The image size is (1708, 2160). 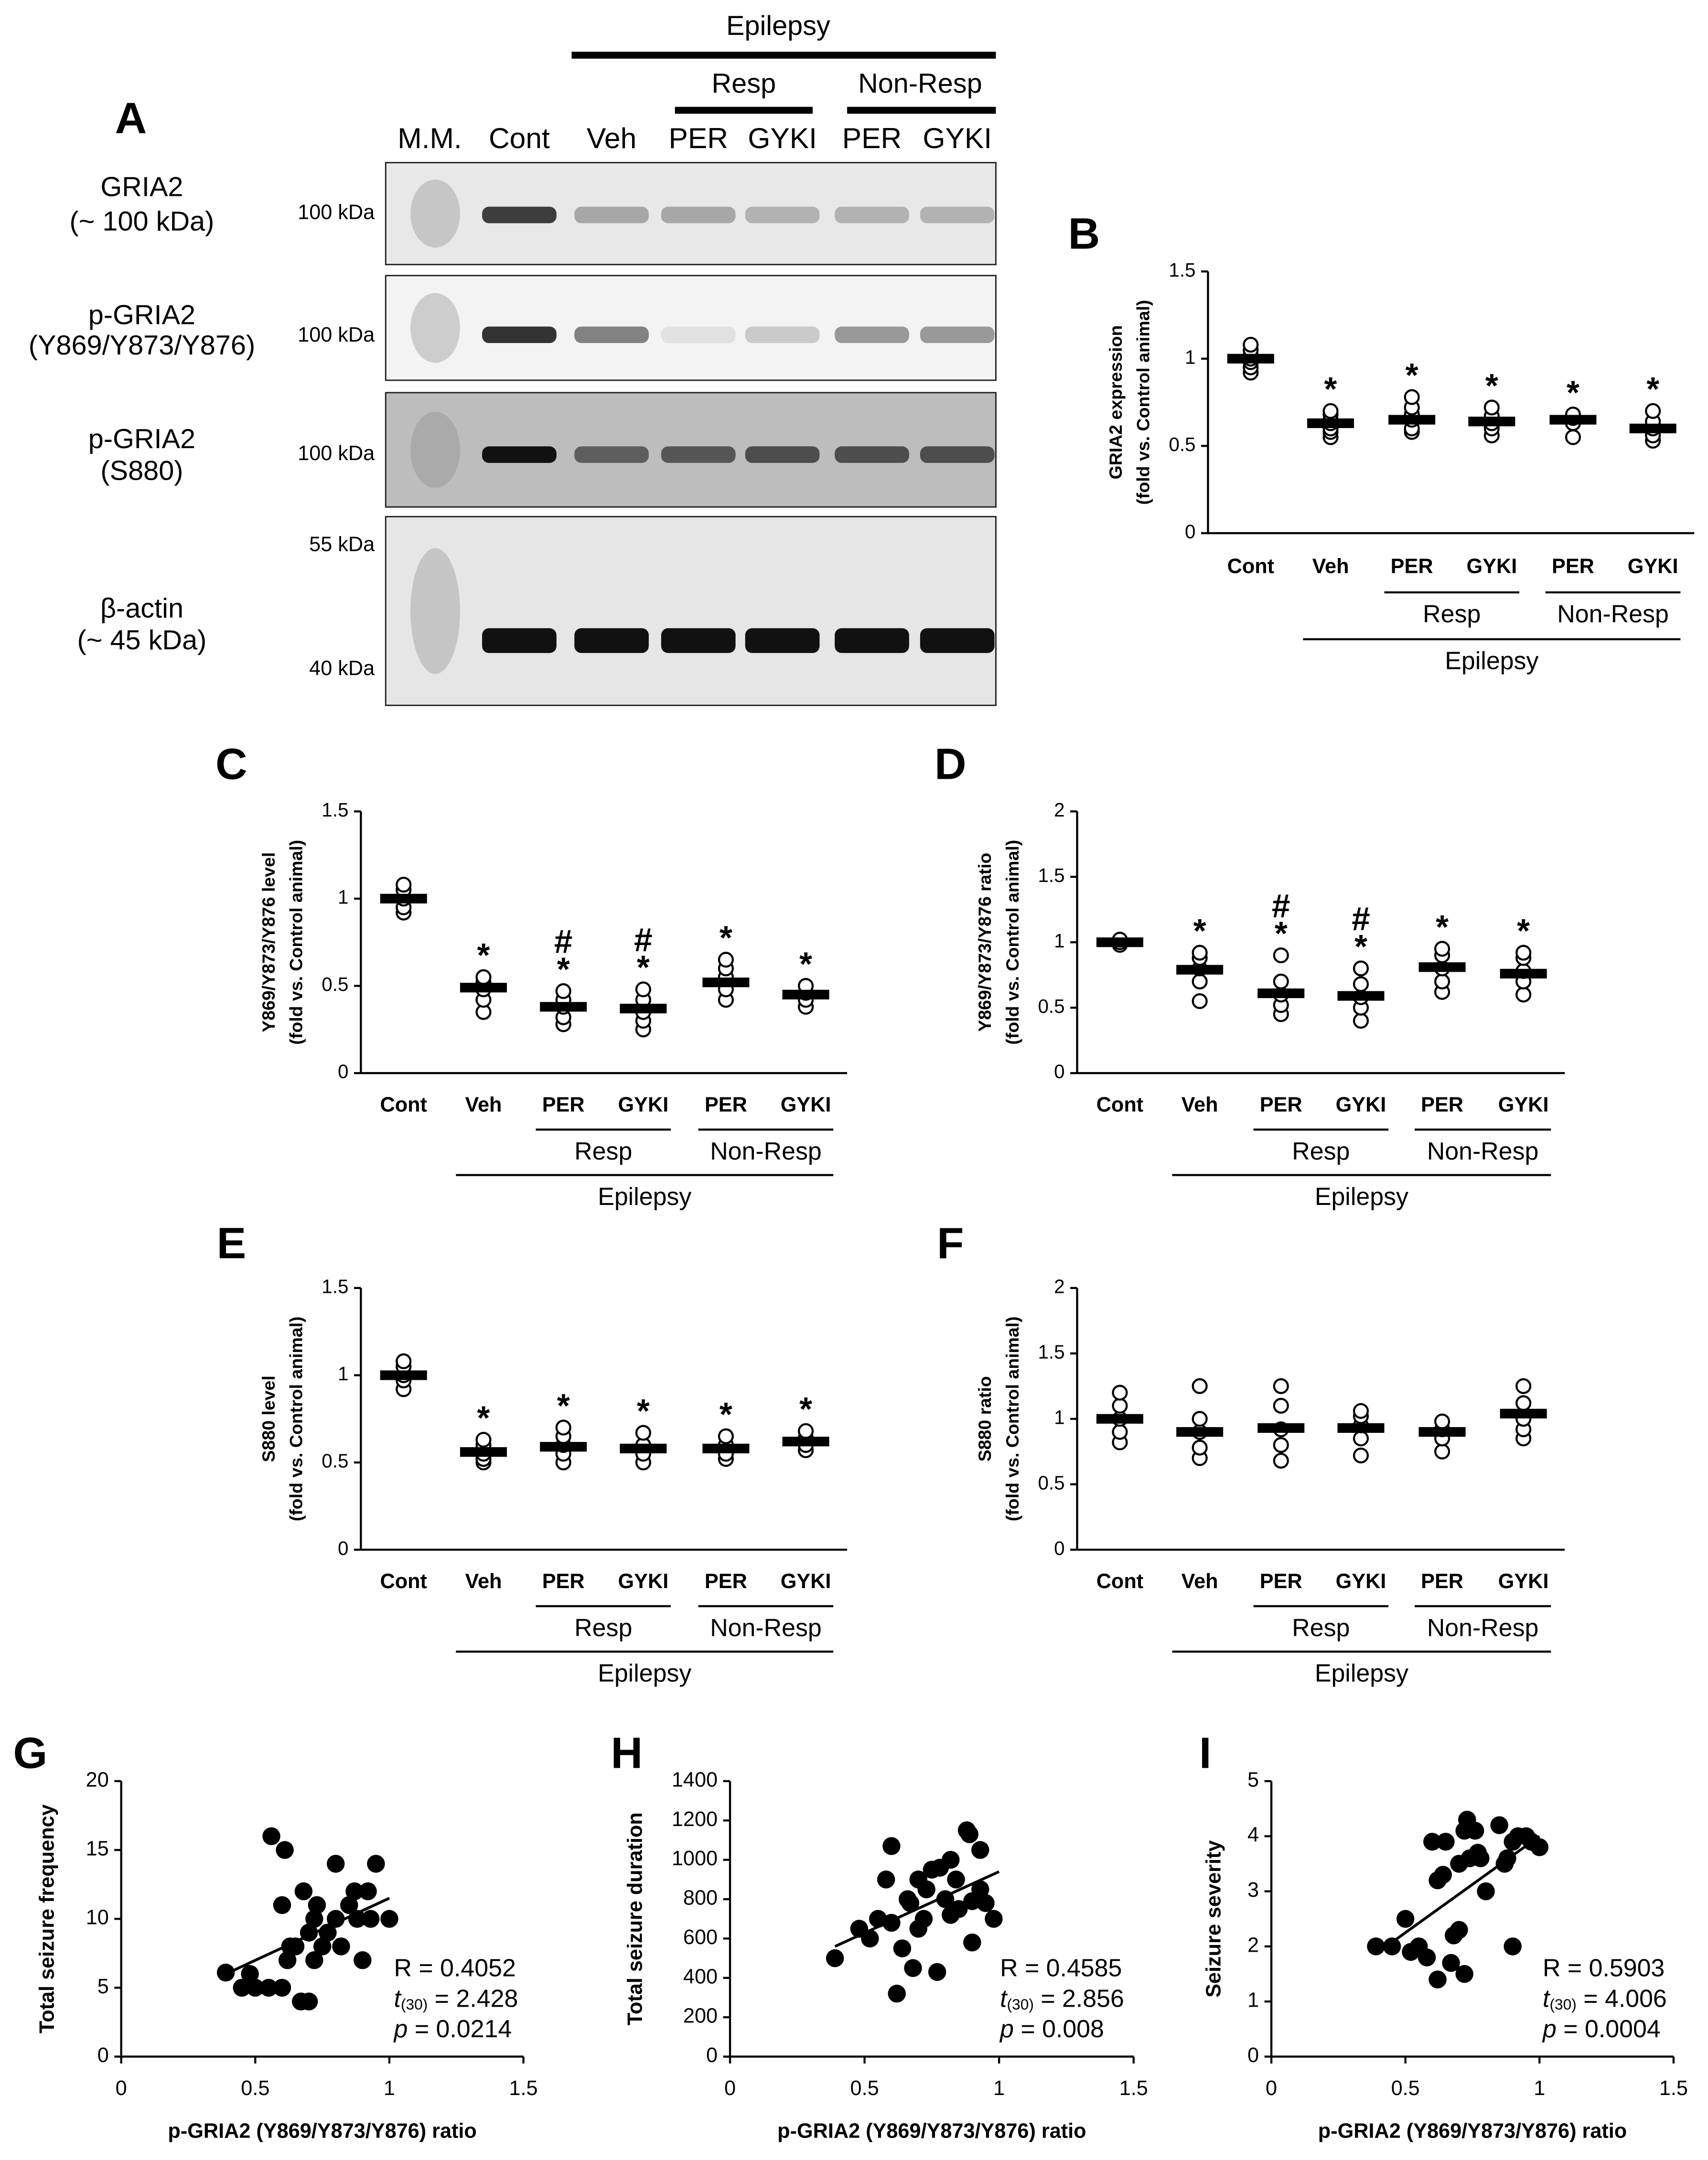 I want to click on y-tick-label: 1200, so click(x=695, y=1819).